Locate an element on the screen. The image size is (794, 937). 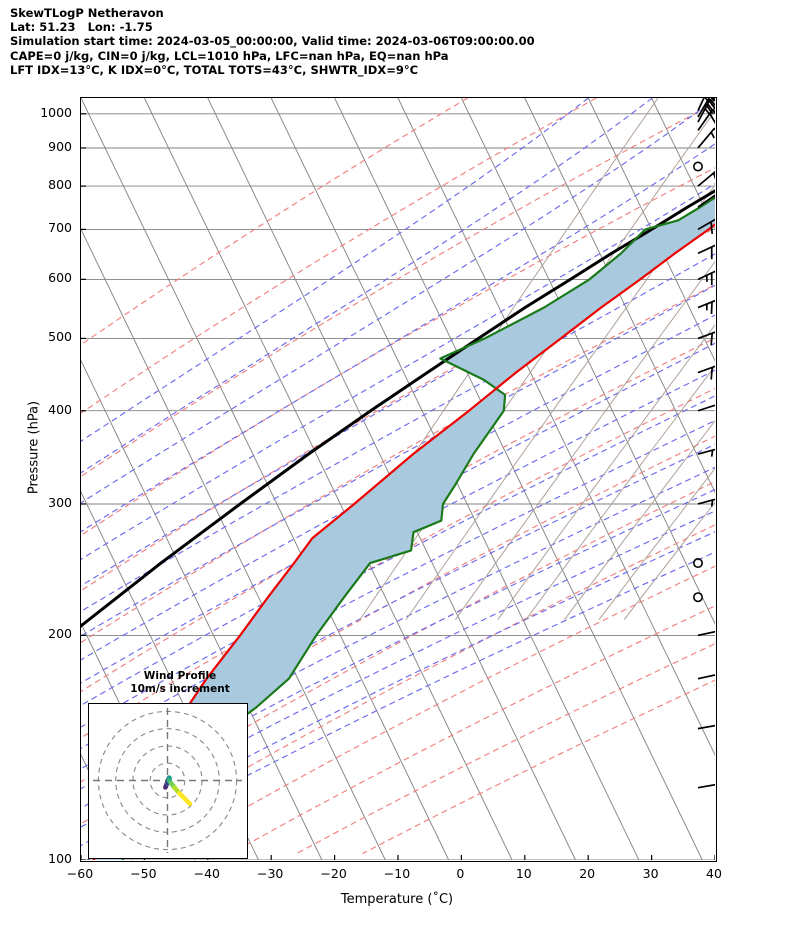
pressure-tick-label: 500 is located at coordinates (60, 337).